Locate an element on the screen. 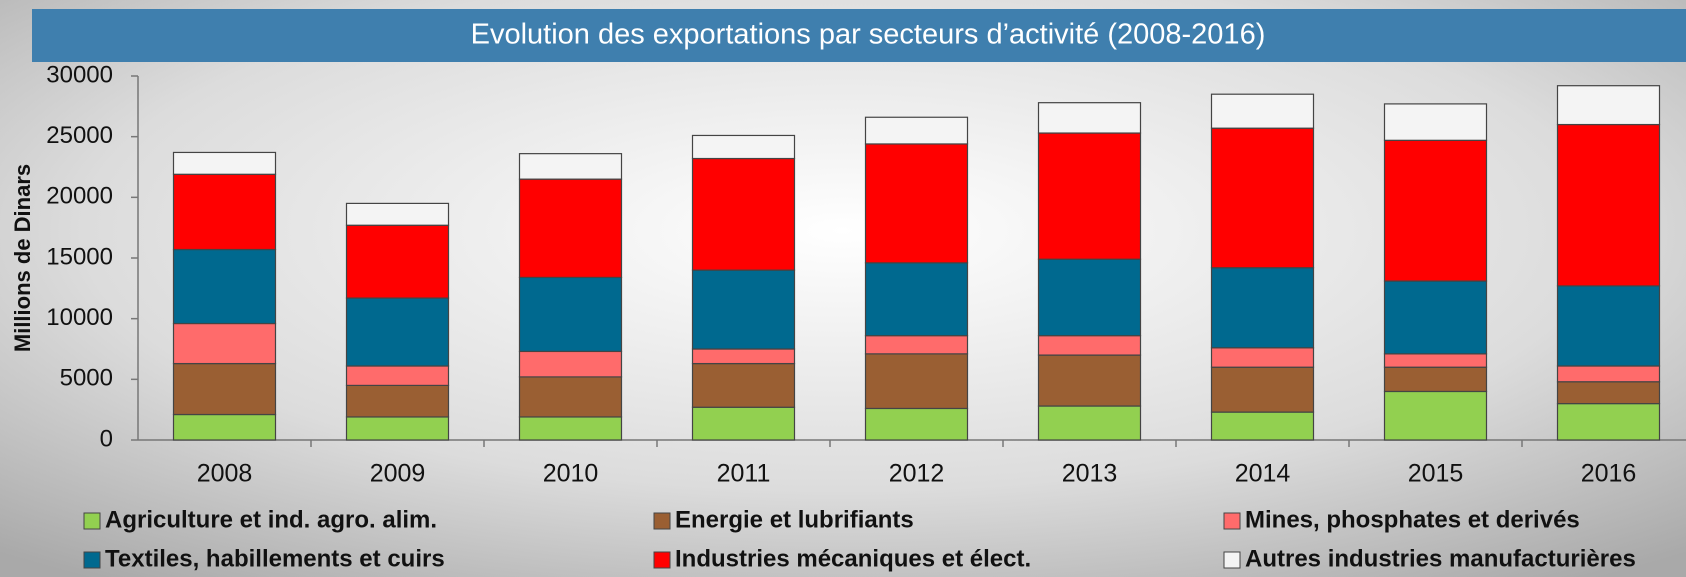  legend-label: Textiles, habillements et cuirs is located at coordinates (275, 558).